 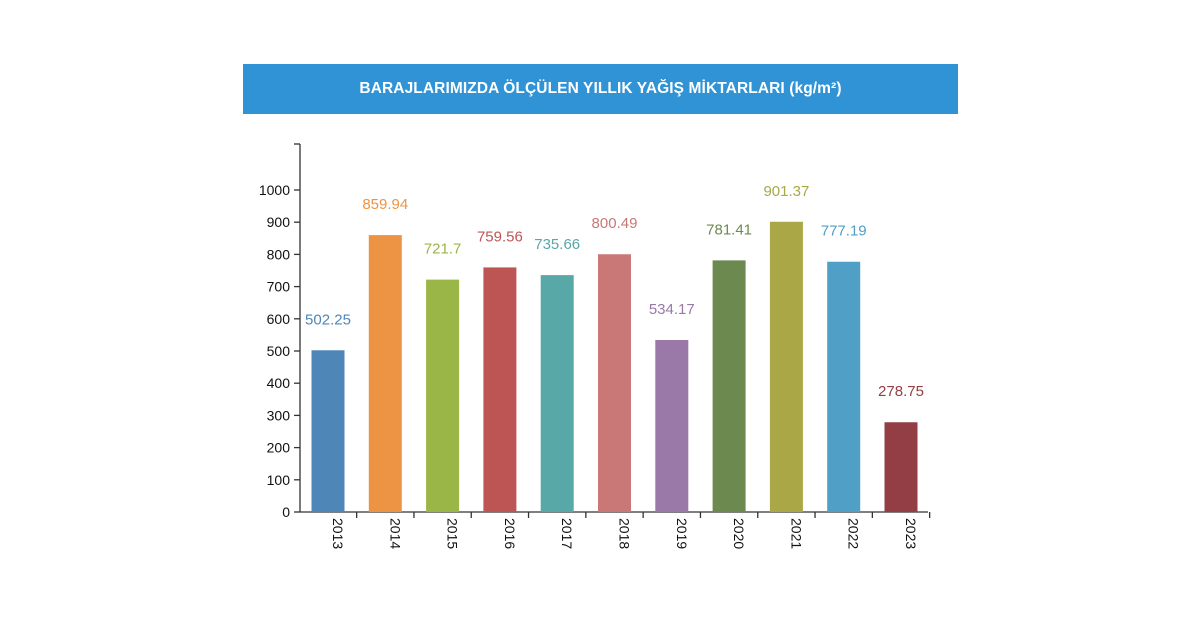 I want to click on data-label-2013: 502.25, so click(x=328, y=319).